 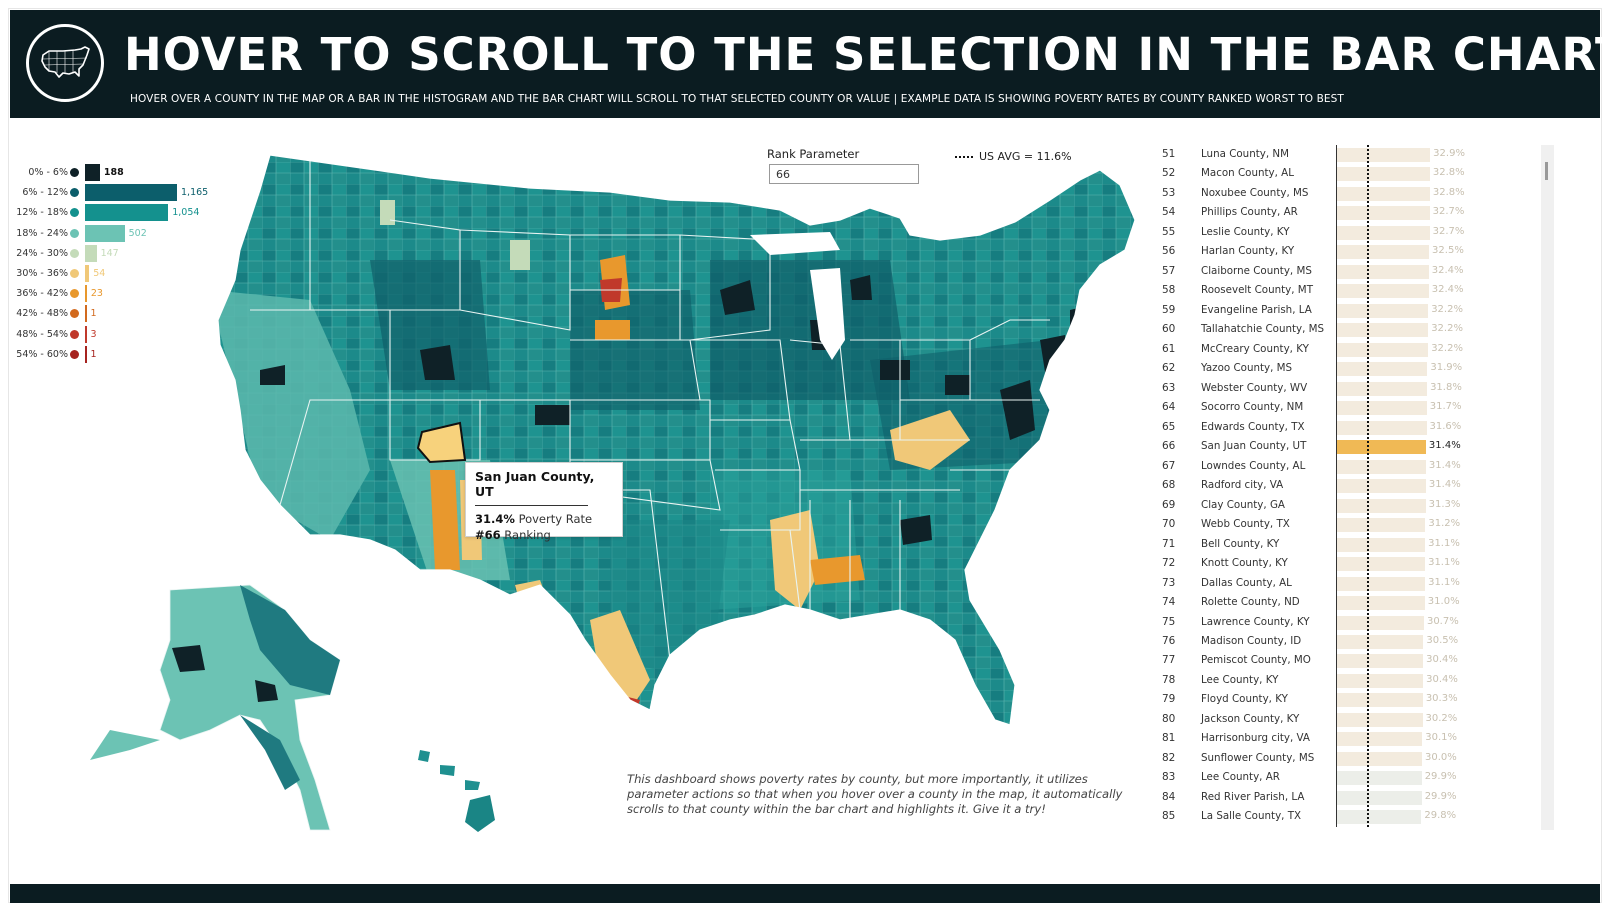 I want to click on histogram-row: 42% - 48% 1, so click(x=131, y=314).